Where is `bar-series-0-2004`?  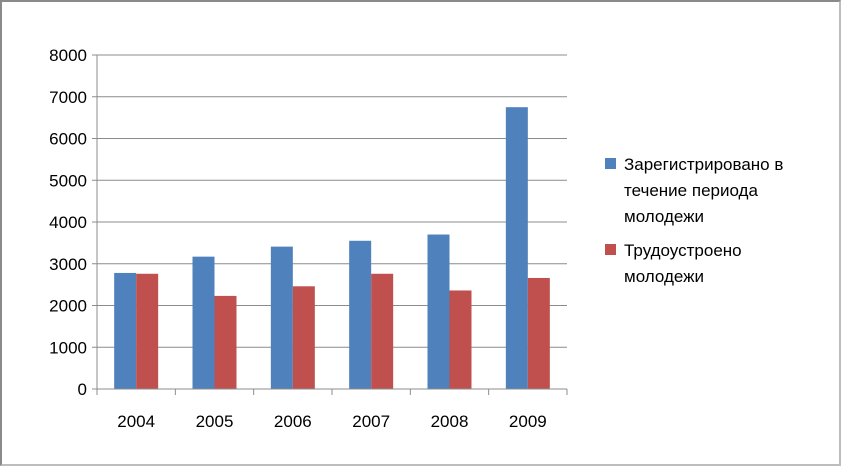
bar-series-0-2004 is located at coordinates (125, 330).